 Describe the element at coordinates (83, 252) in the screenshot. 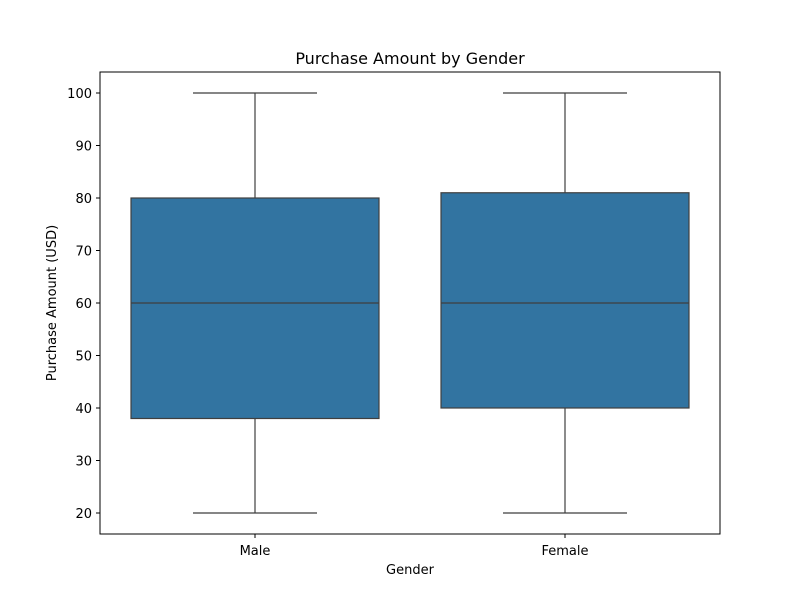

I see `y-tick-label: 70` at that location.